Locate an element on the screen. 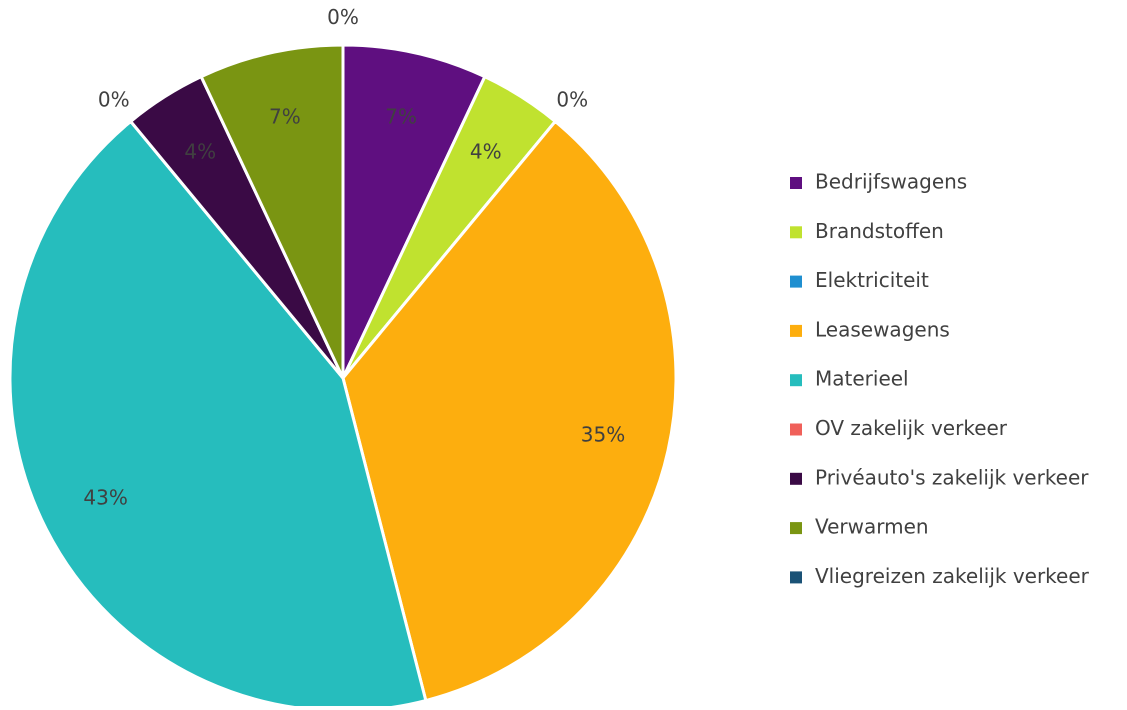 Image resolution: width=1127 pixels, height=710 pixels. legend-label: OV zakelijk verkeer is located at coordinates (911, 428).